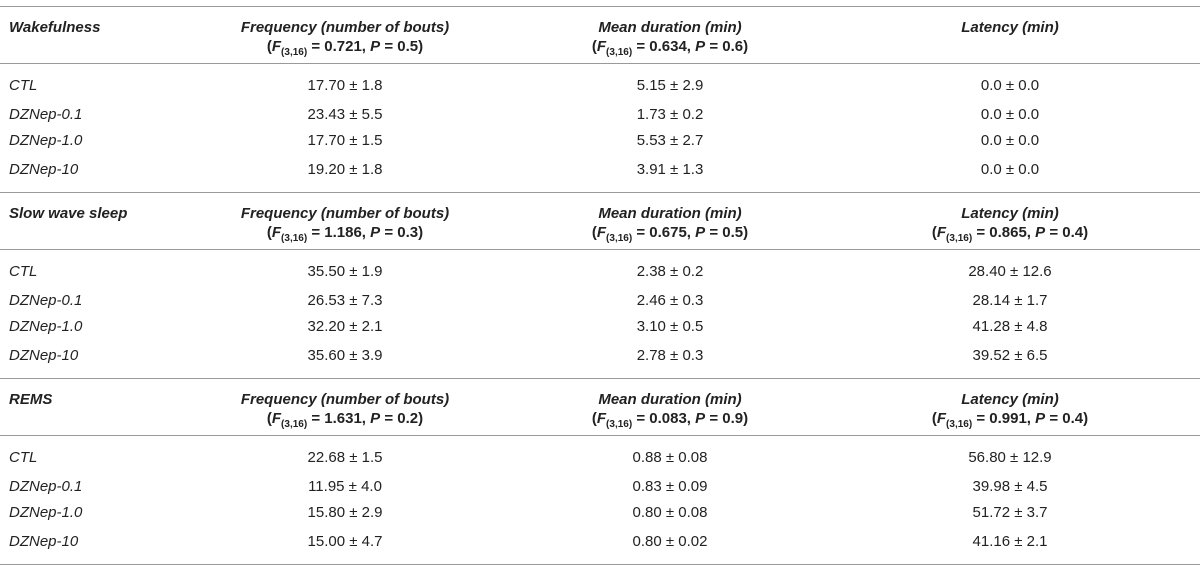  I want to click on table-cell: 51.72 ± 3.7, so click(1010, 512).